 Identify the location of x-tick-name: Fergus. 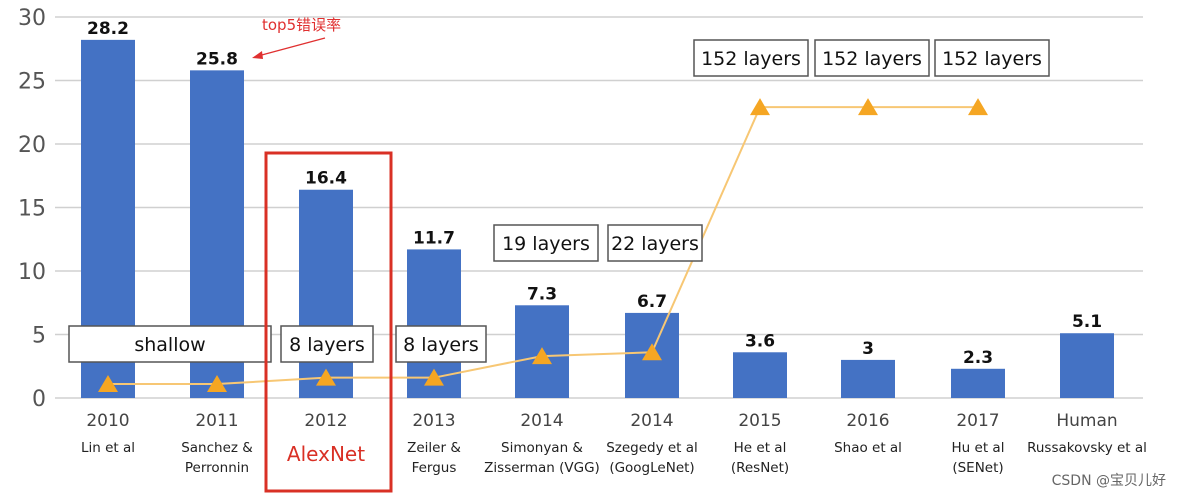
(434, 468).